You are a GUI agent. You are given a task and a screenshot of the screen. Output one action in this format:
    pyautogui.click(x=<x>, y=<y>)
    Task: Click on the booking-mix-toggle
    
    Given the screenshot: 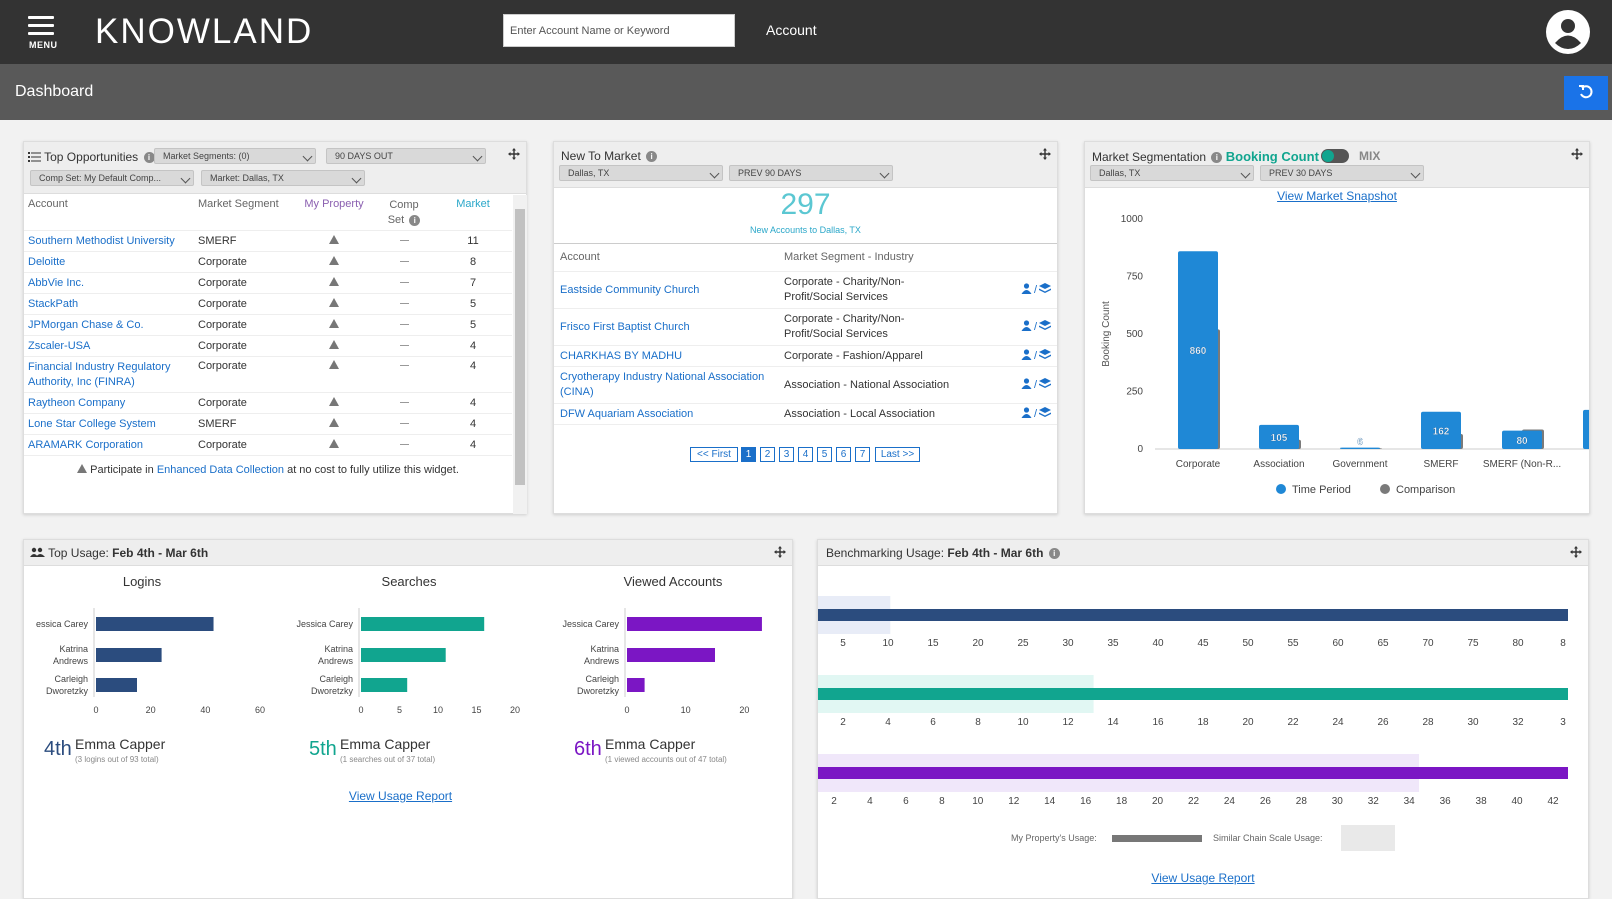 What is the action you would take?
    pyautogui.click(x=1335, y=156)
    